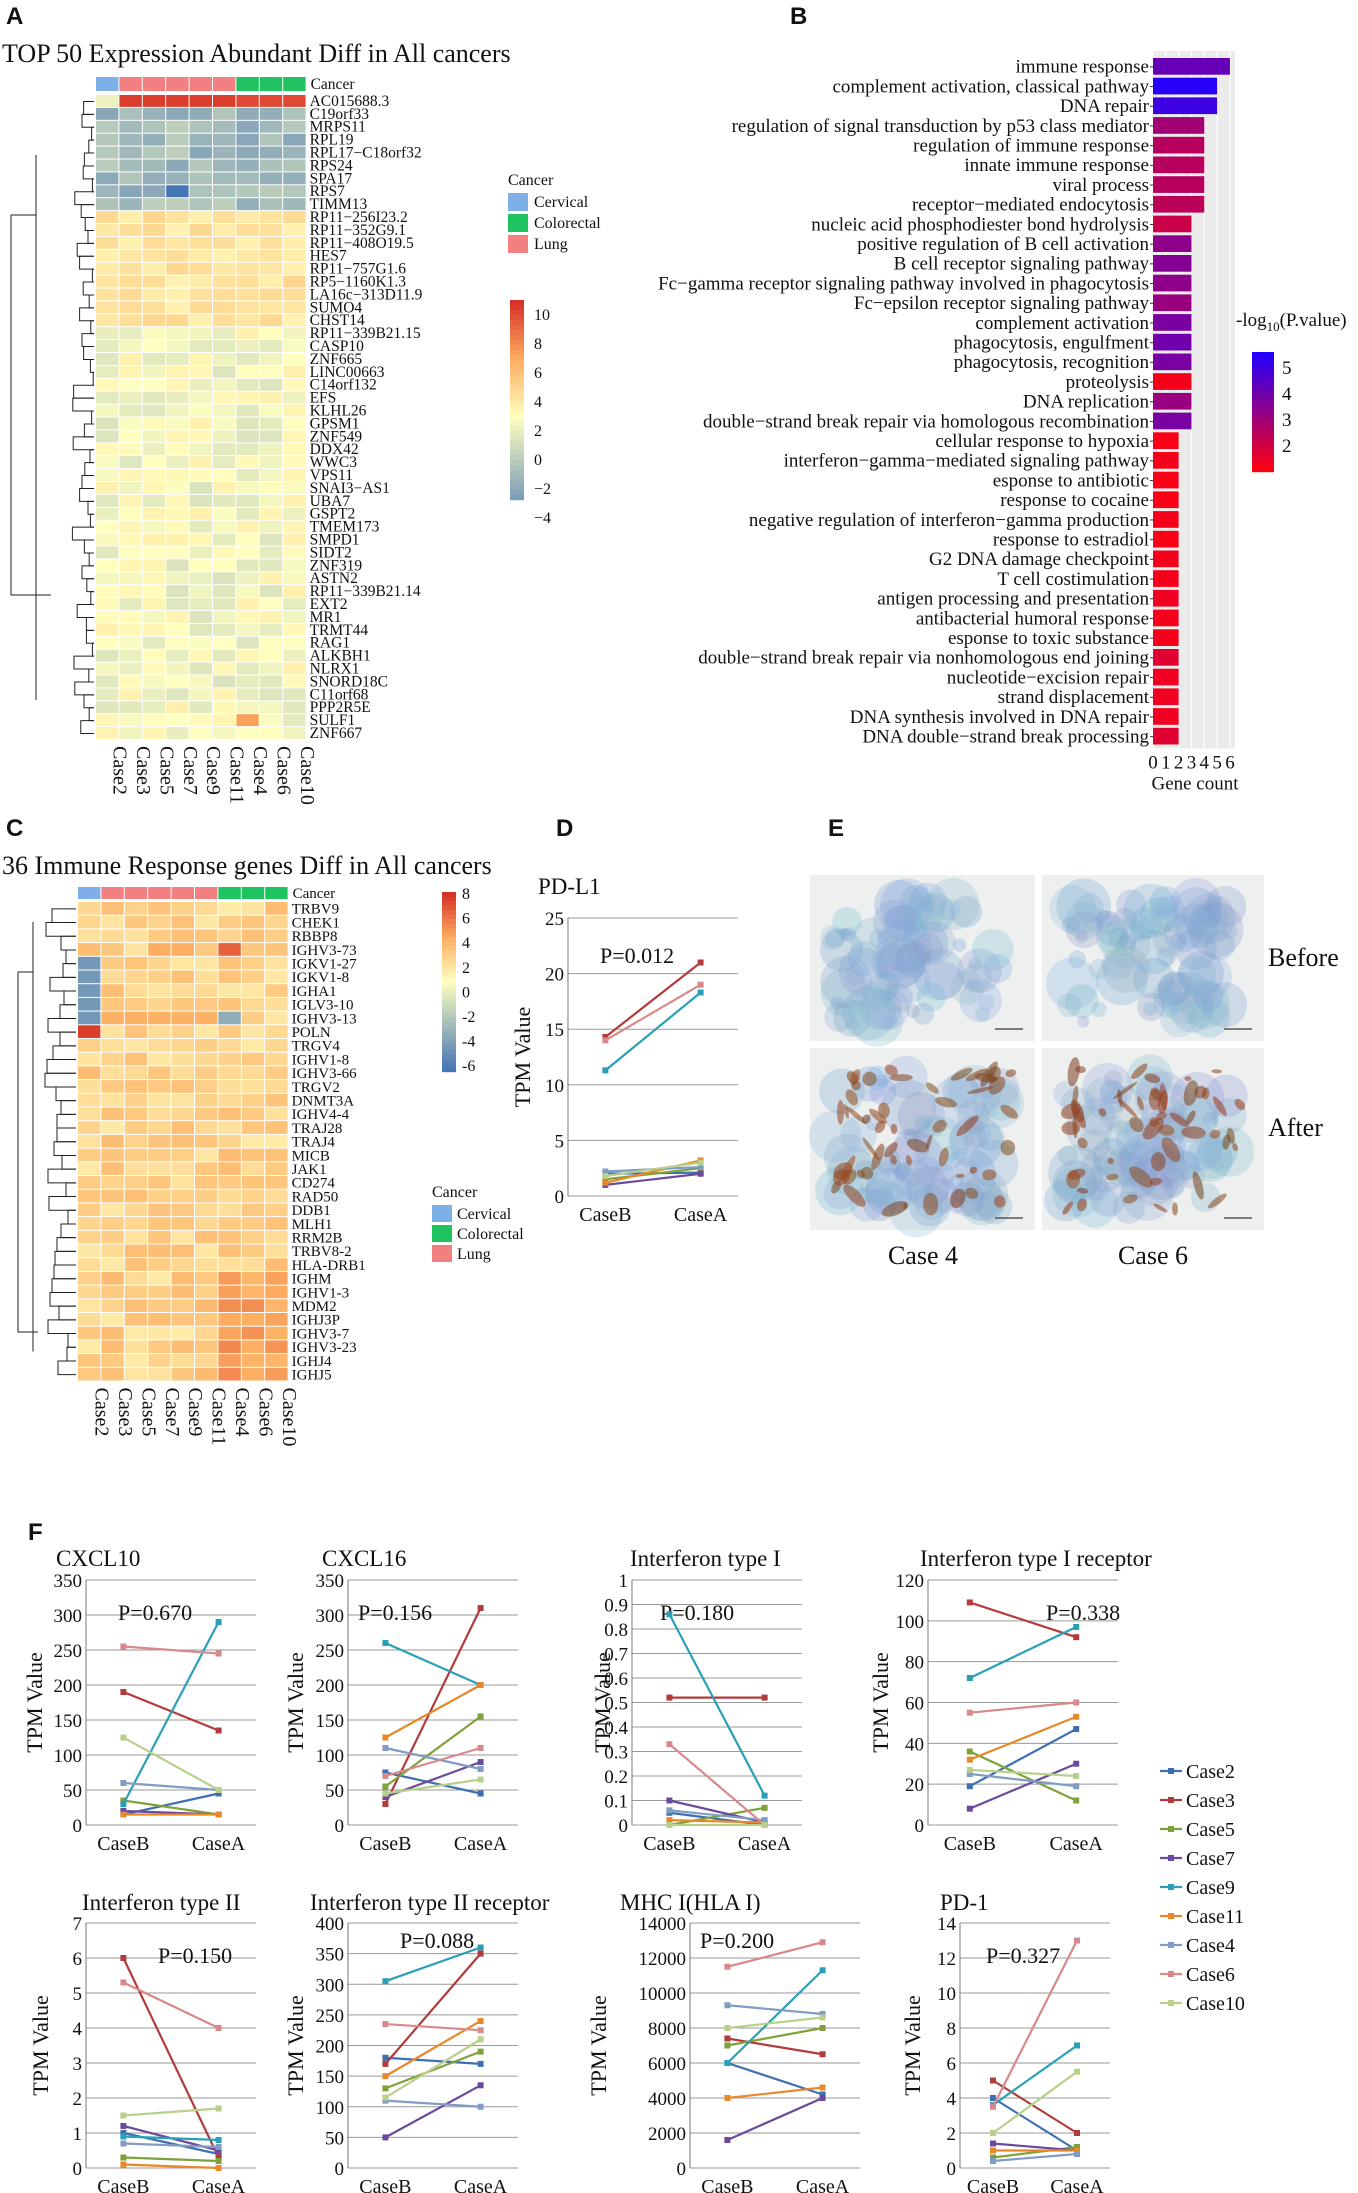 This screenshot has width=1358, height=2193. I want to click on row-dendrogram, so click(52, 417).